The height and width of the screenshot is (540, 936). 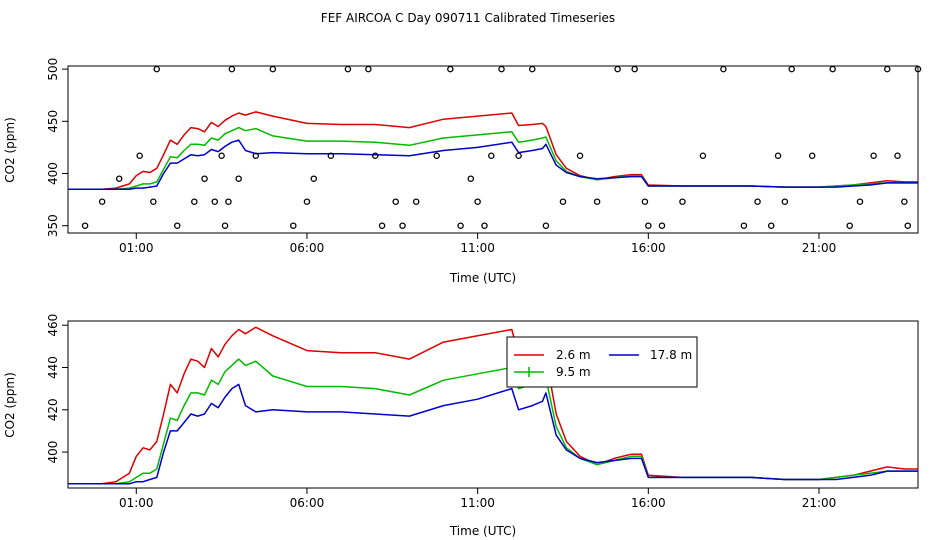 I want to click on legend-label-9-5m: 9.5 m, so click(x=573, y=372).